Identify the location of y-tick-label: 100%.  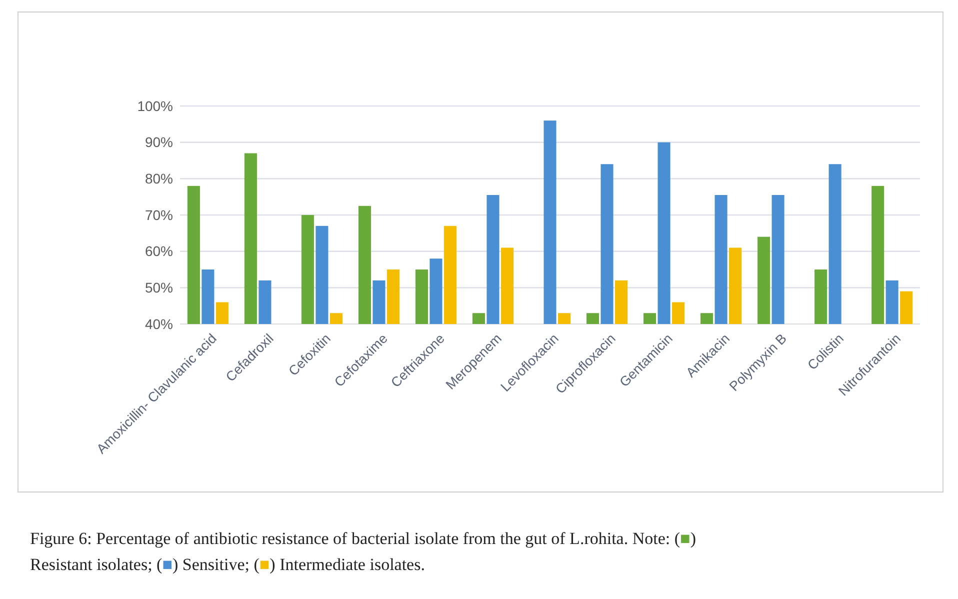
(155, 106).